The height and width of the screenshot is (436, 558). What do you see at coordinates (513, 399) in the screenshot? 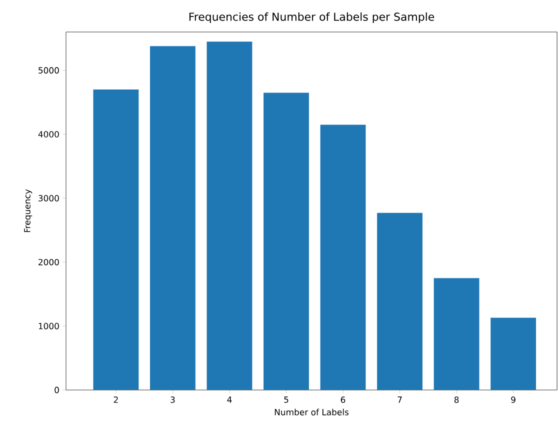
I see `x-tick-label: 9` at bounding box center [513, 399].